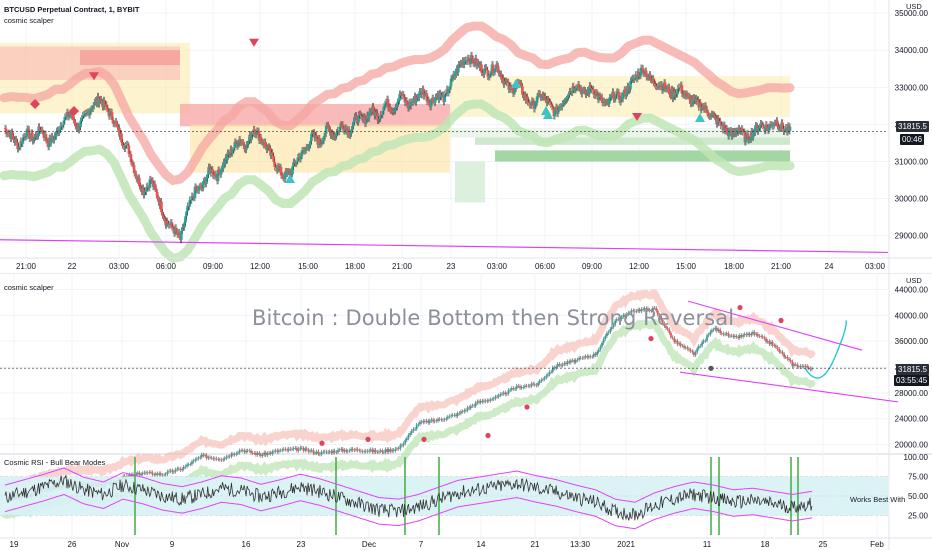 Image resolution: width=932 pixels, height=550 pixels. I want to click on x-tick-label: 24, so click(829, 266).